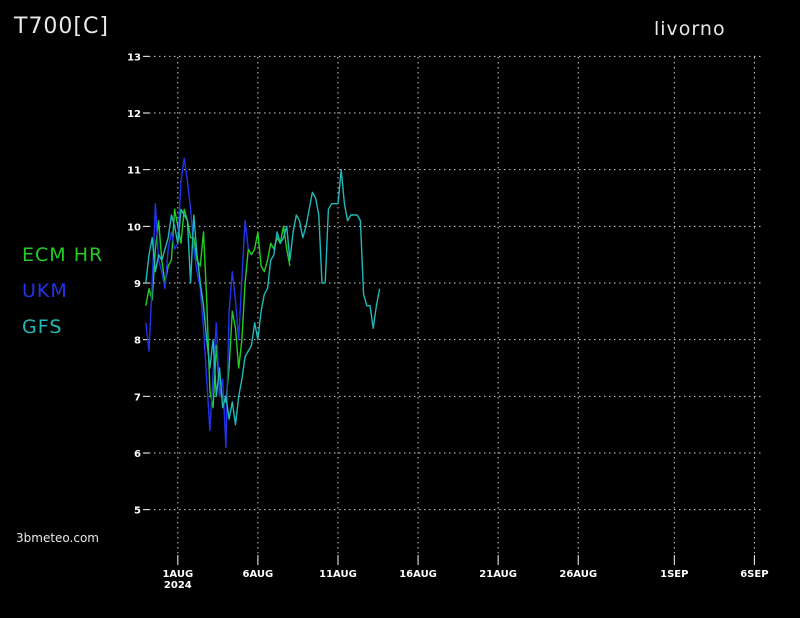 The height and width of the screenshot is (618, 800). I want to click on y-tick-label-7: 7, so click(137, 397).